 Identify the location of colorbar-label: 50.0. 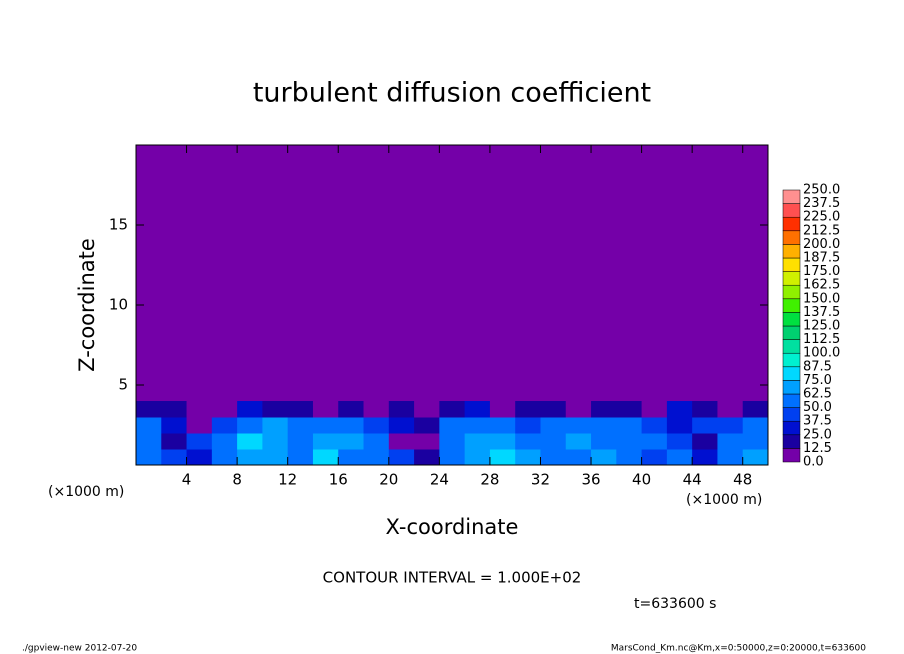
(817, 407).